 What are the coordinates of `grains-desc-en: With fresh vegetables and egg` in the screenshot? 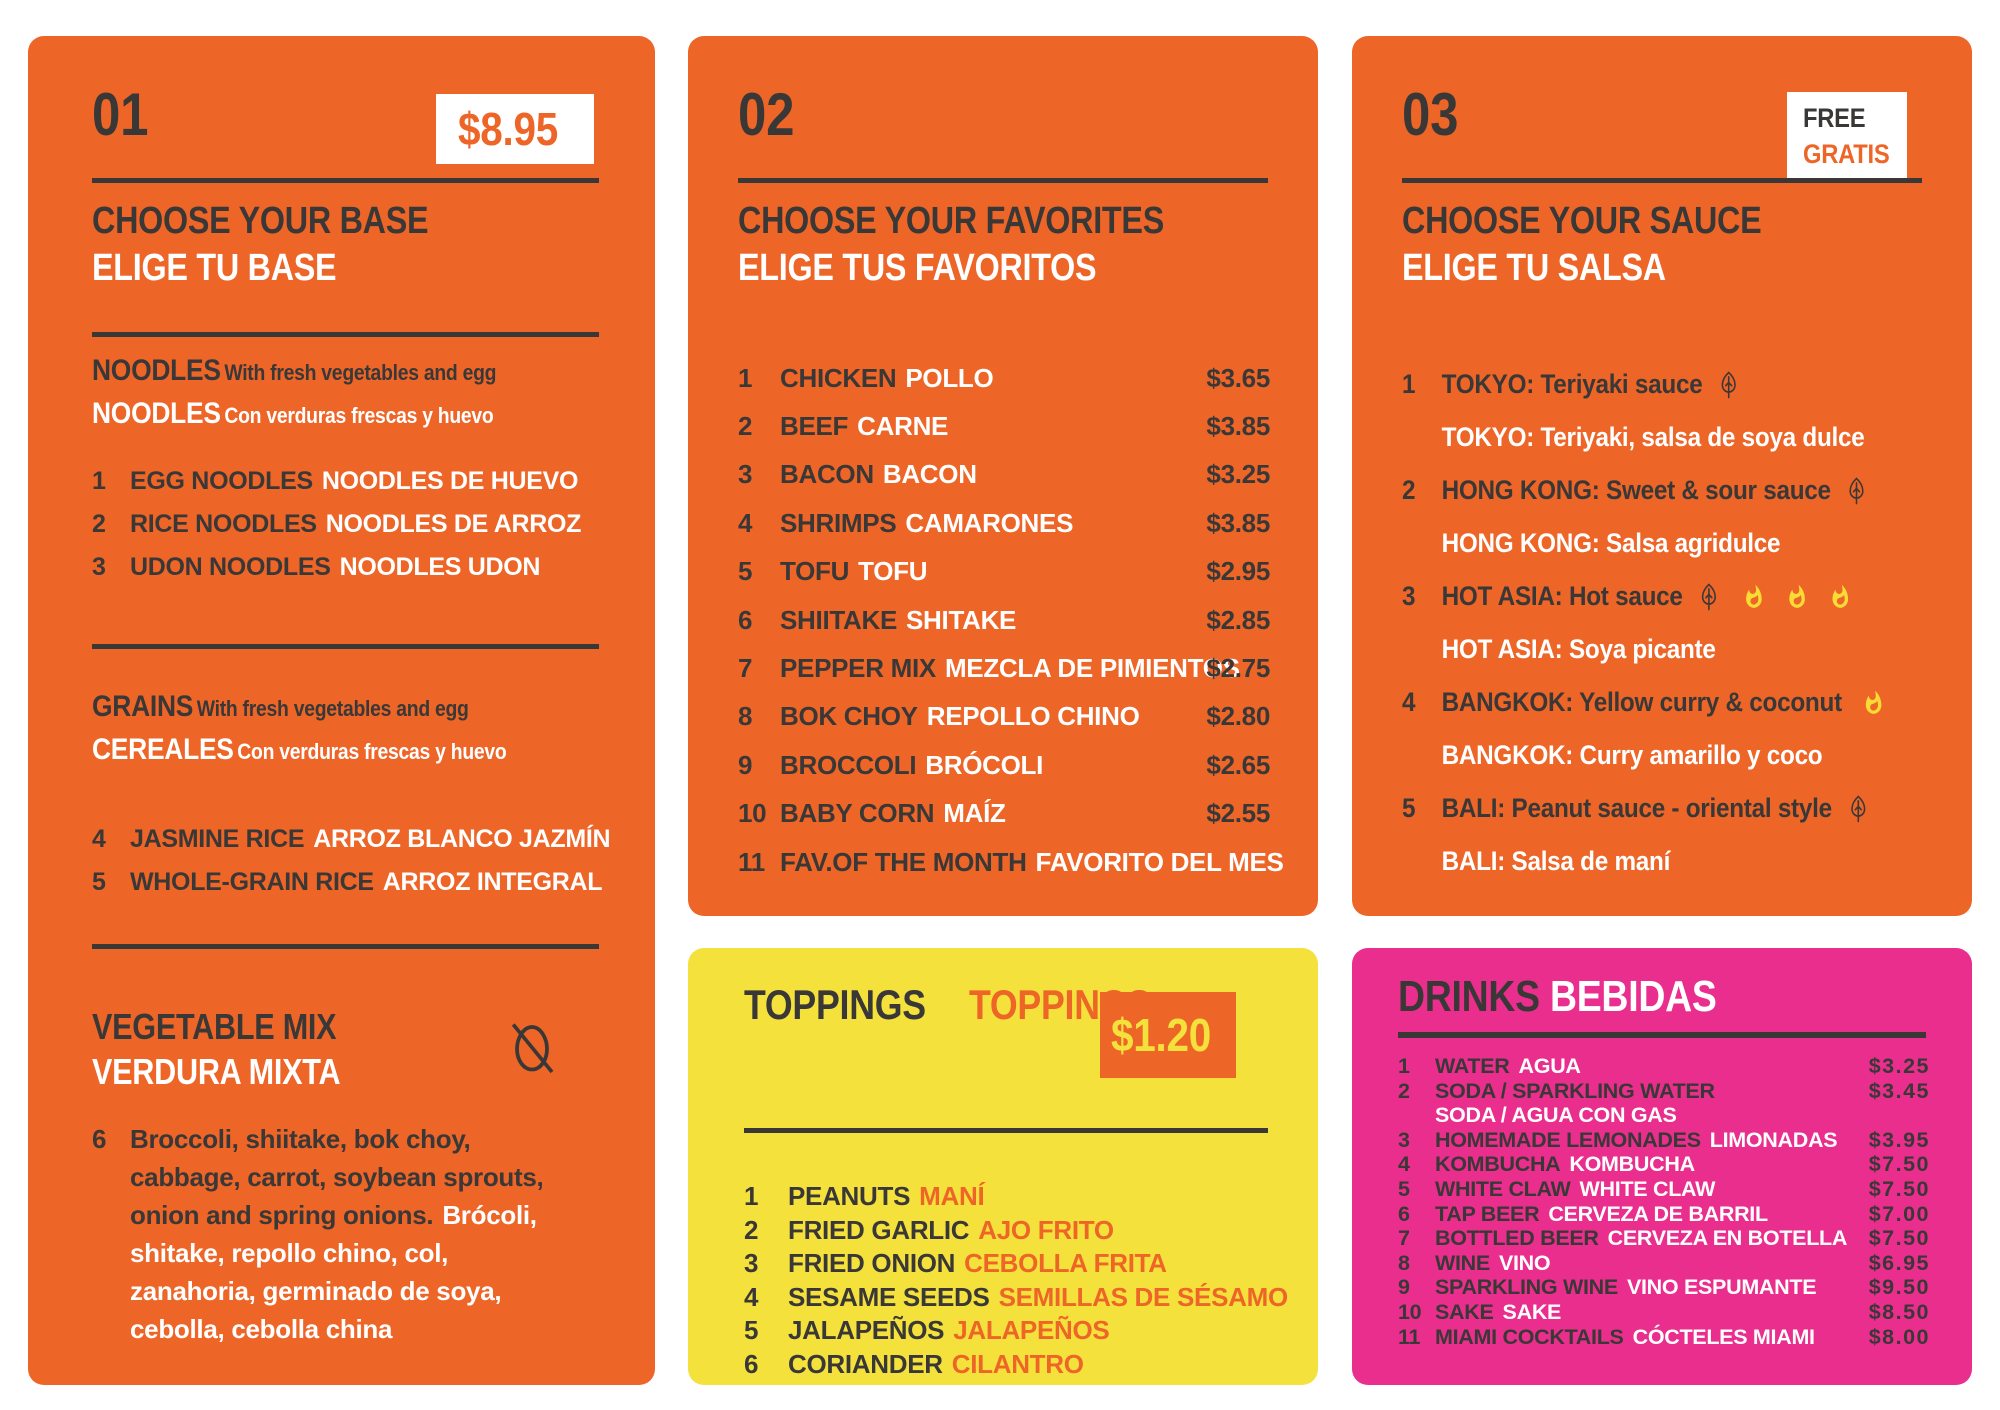 It's located at (332, 708).